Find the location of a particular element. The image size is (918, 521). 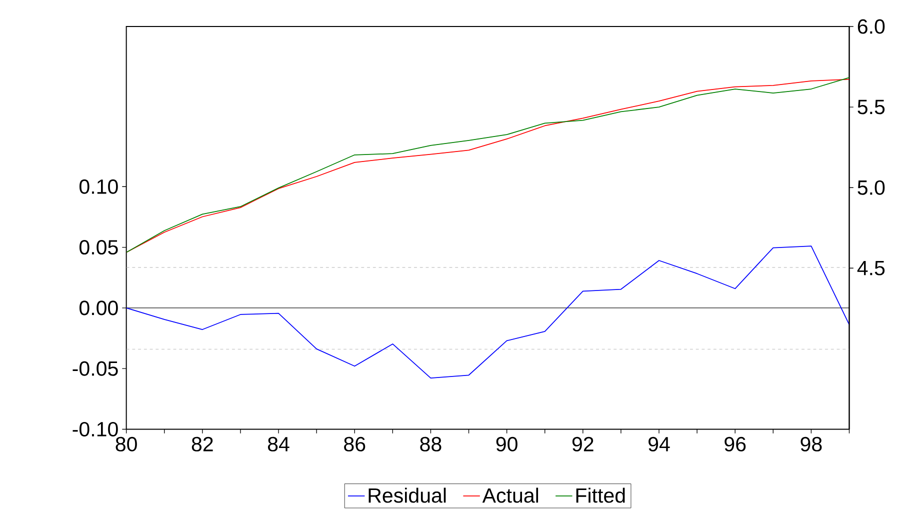

x-tick-label: 88 is located at coordinates (431, 444).